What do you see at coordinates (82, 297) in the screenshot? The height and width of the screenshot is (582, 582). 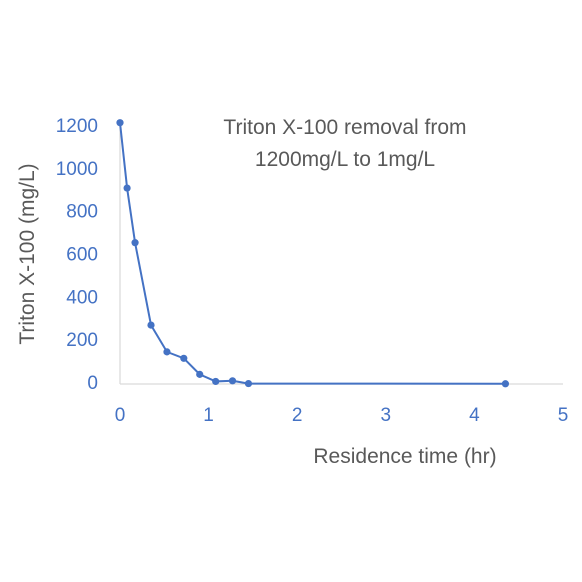 I see `y-tick-label: 400` at bounding box center [82, 297].